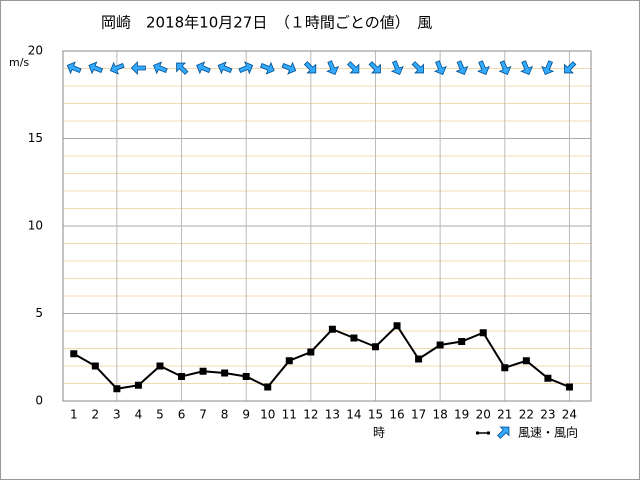 This screenshot has height=480, width=640. What do you see at coordinates (503, 432) in the screenshot?
I see `legend-arrow` at bounding box center [503, 432].